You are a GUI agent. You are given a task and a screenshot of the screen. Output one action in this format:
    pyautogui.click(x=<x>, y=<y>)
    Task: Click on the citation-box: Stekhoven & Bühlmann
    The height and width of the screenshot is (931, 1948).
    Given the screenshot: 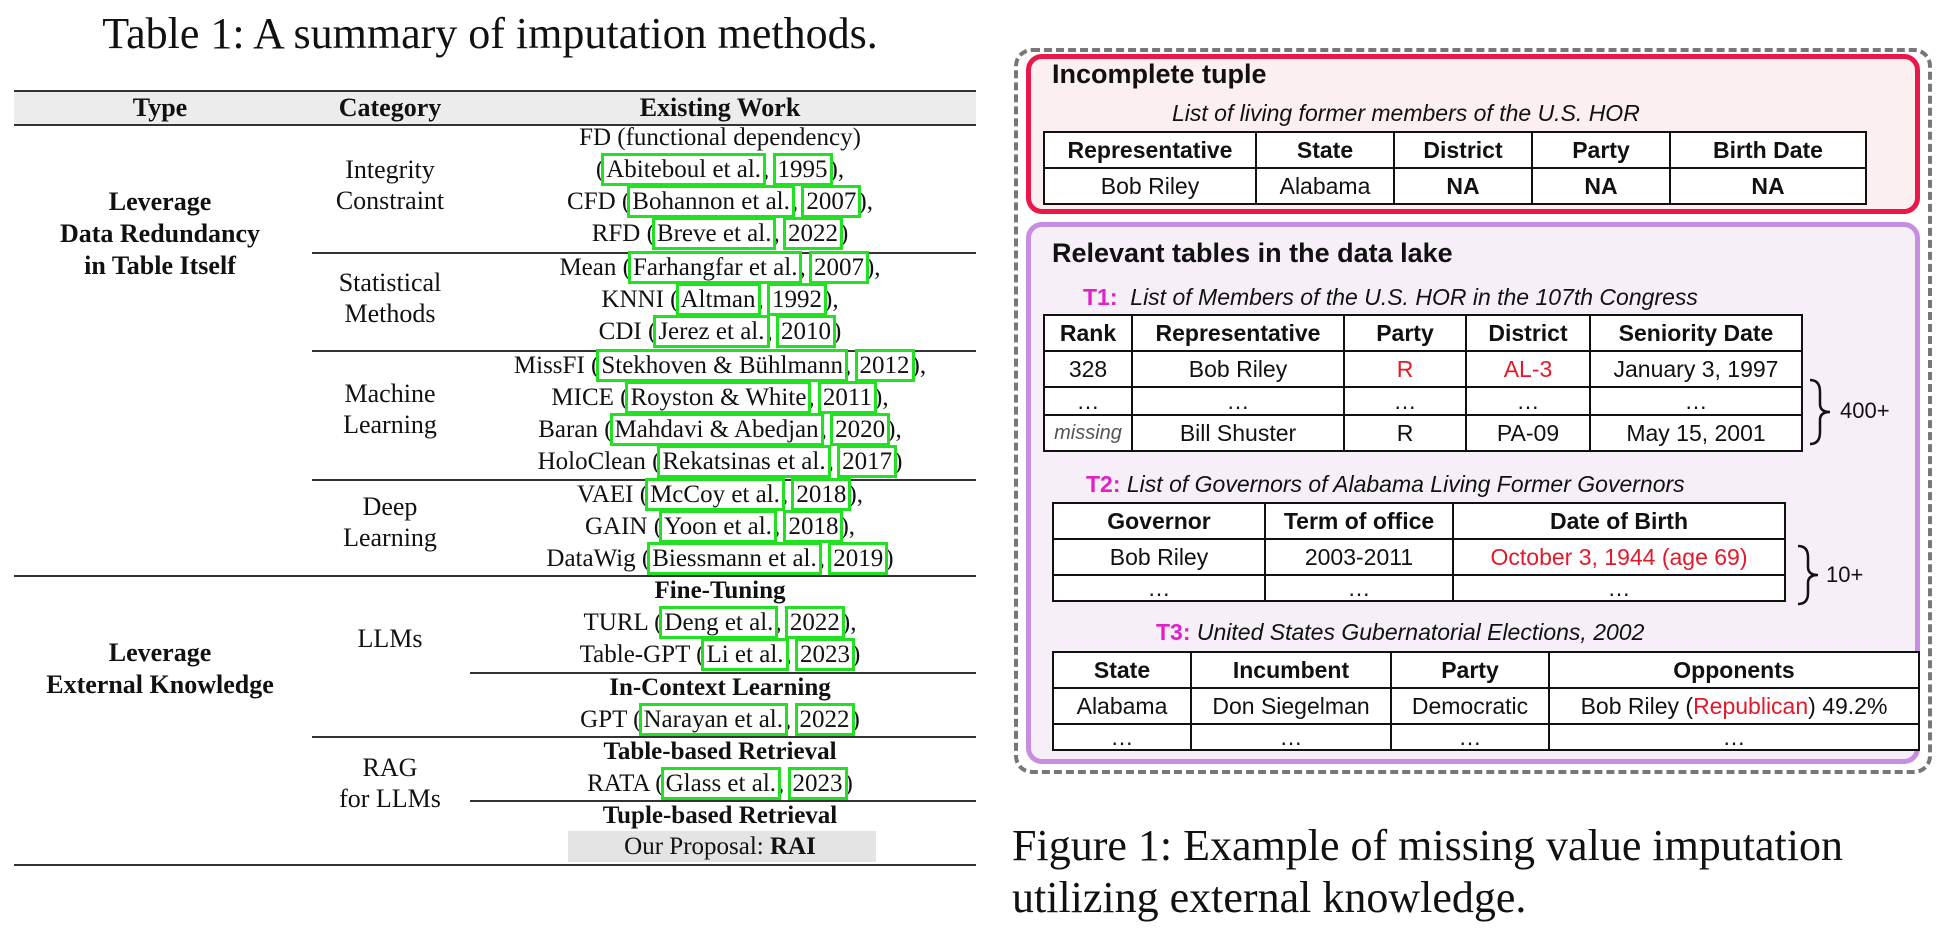 What is the action you would take?
    pyautogui.click(x=722, y=365)
    